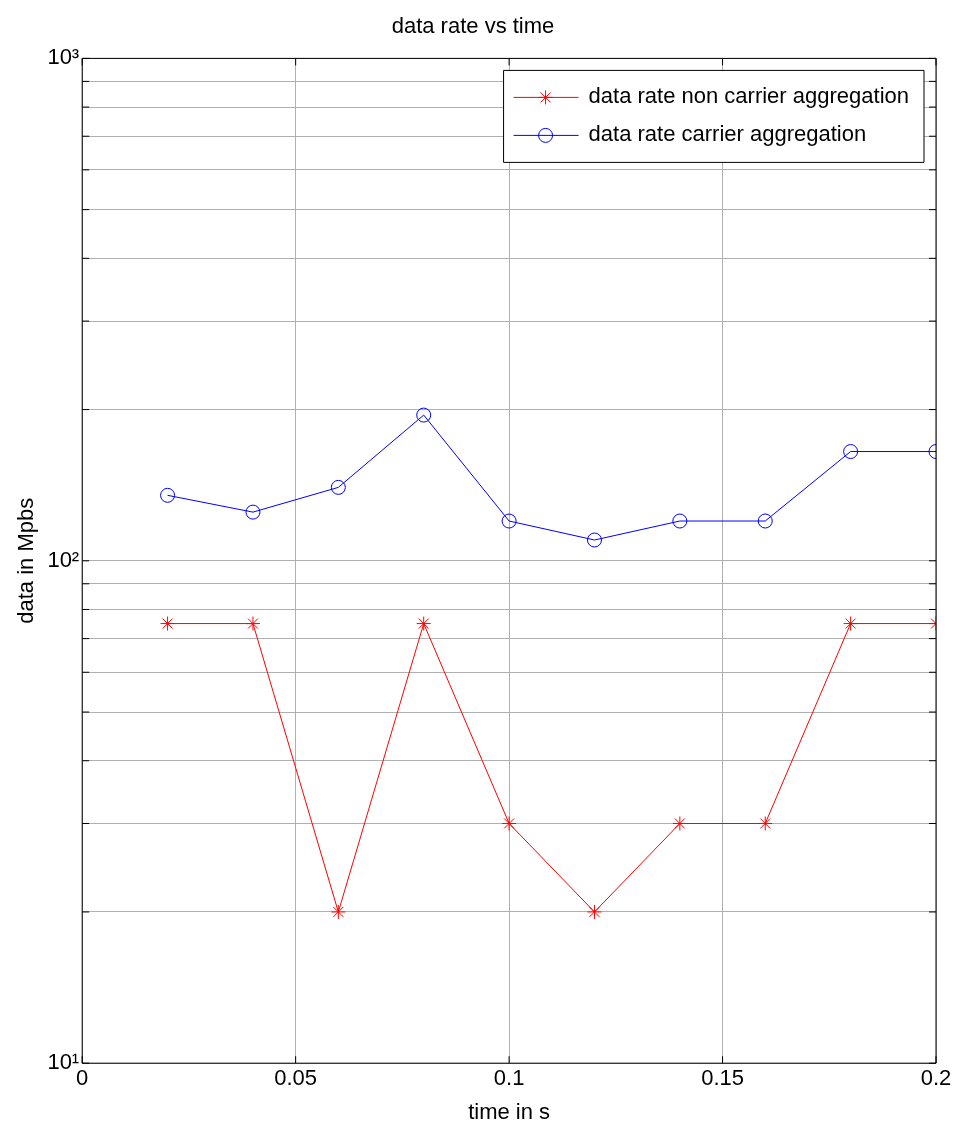 This screenshot has height=1140, width=956. I want to click on x-tick-label: 0.1, so click(509, 1078).